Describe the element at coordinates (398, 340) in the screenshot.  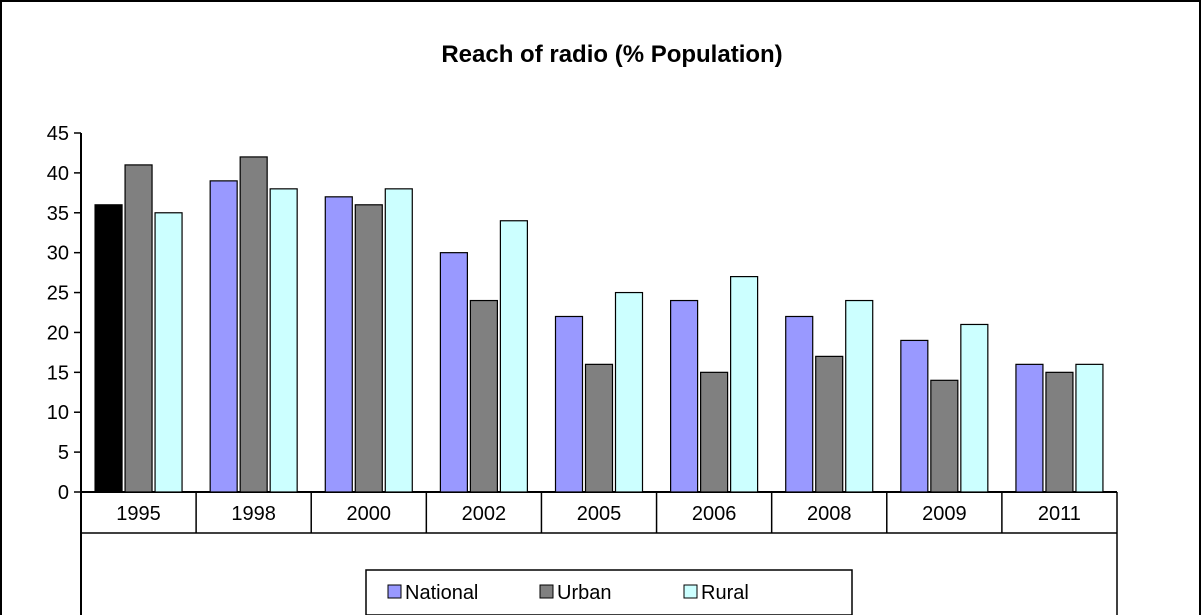
I see `bar-rural-2000` at that location.